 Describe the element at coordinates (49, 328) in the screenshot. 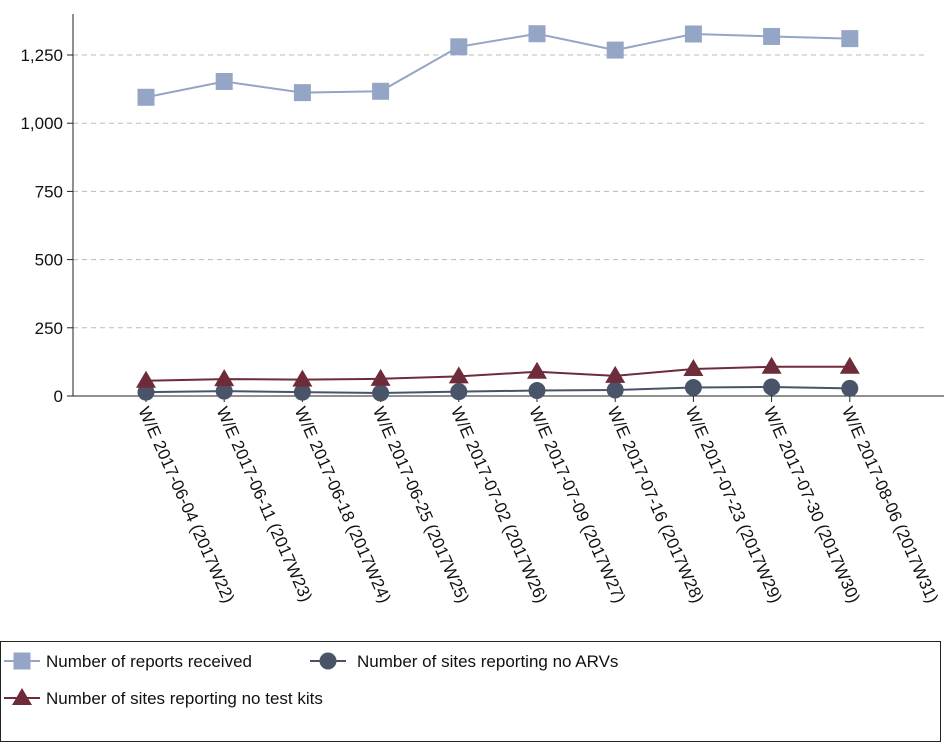

I see `y-tick-label: 250` at that location.